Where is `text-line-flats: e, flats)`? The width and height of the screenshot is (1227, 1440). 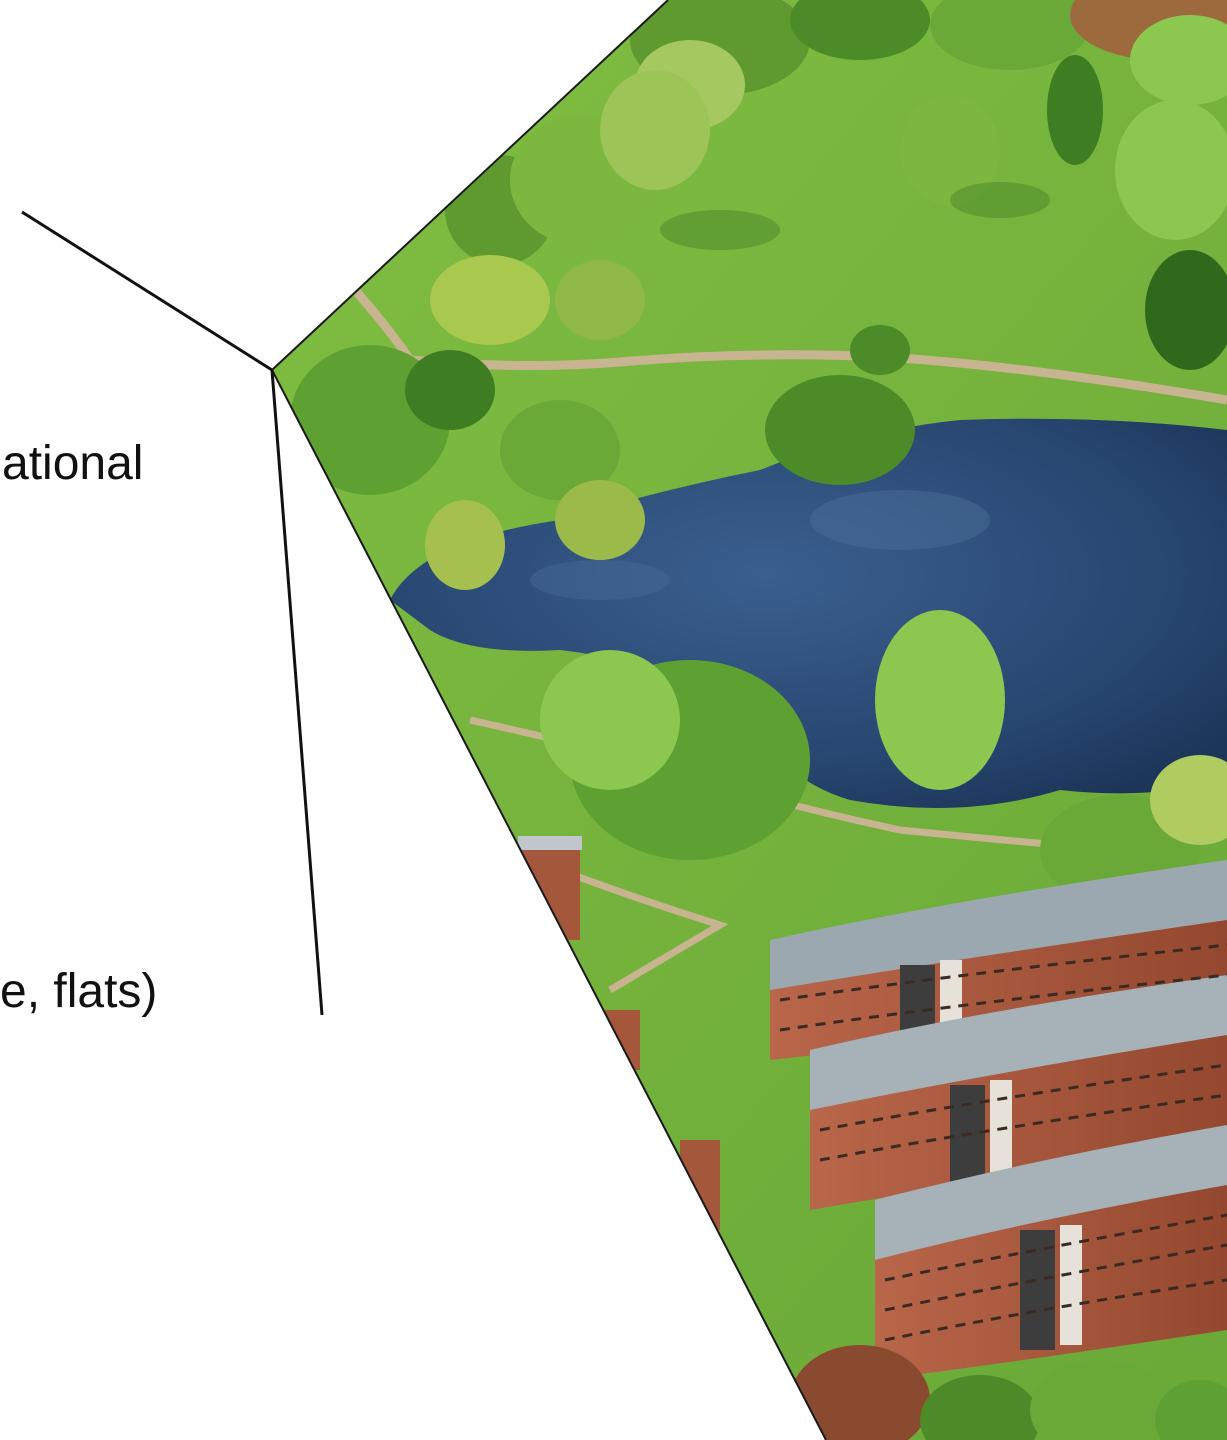
text-line-flats: e, flats) is located at coordinates (79, 991).